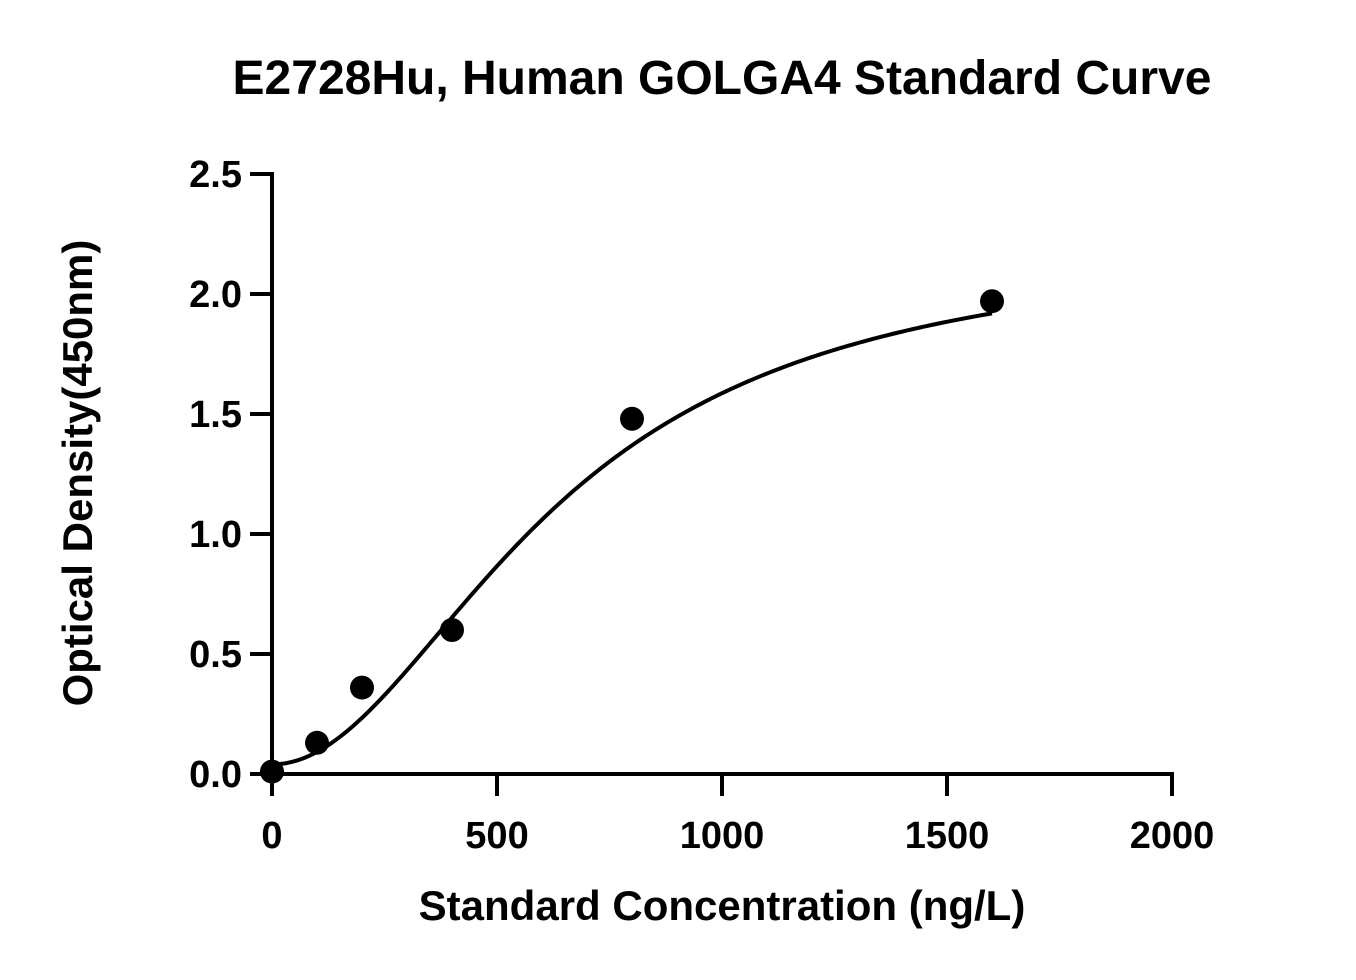 This screenshot has height=980, width=1356. What do you see at coordinates (230, 475) in the screenshot?
I see `y-axis-ticks: 0.0 0.5 1.0 1.5 2.0 2.5` at bounding box center [230, 475].